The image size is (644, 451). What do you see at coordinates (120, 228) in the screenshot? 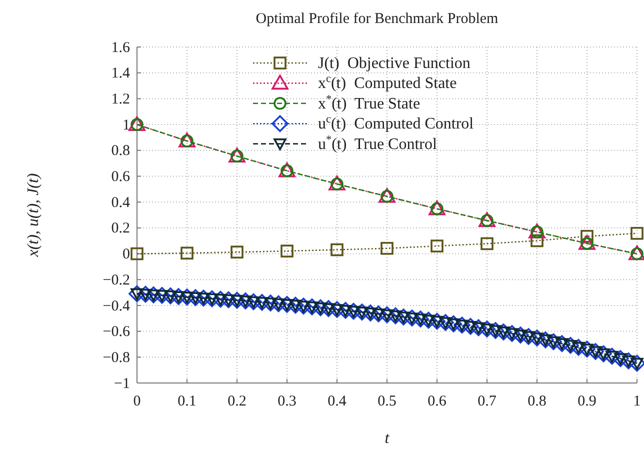
I see `y-tick-label: 0.2` at bounding box center [120, 228].